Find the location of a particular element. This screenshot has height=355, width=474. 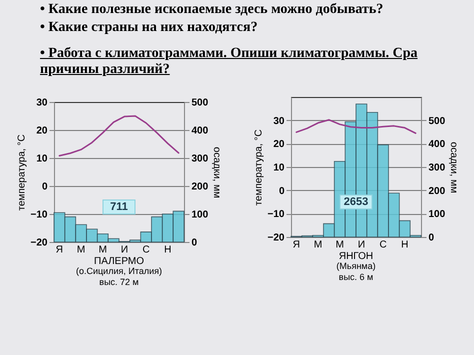

annotation: 2653 is located at coordinates (355, 202).